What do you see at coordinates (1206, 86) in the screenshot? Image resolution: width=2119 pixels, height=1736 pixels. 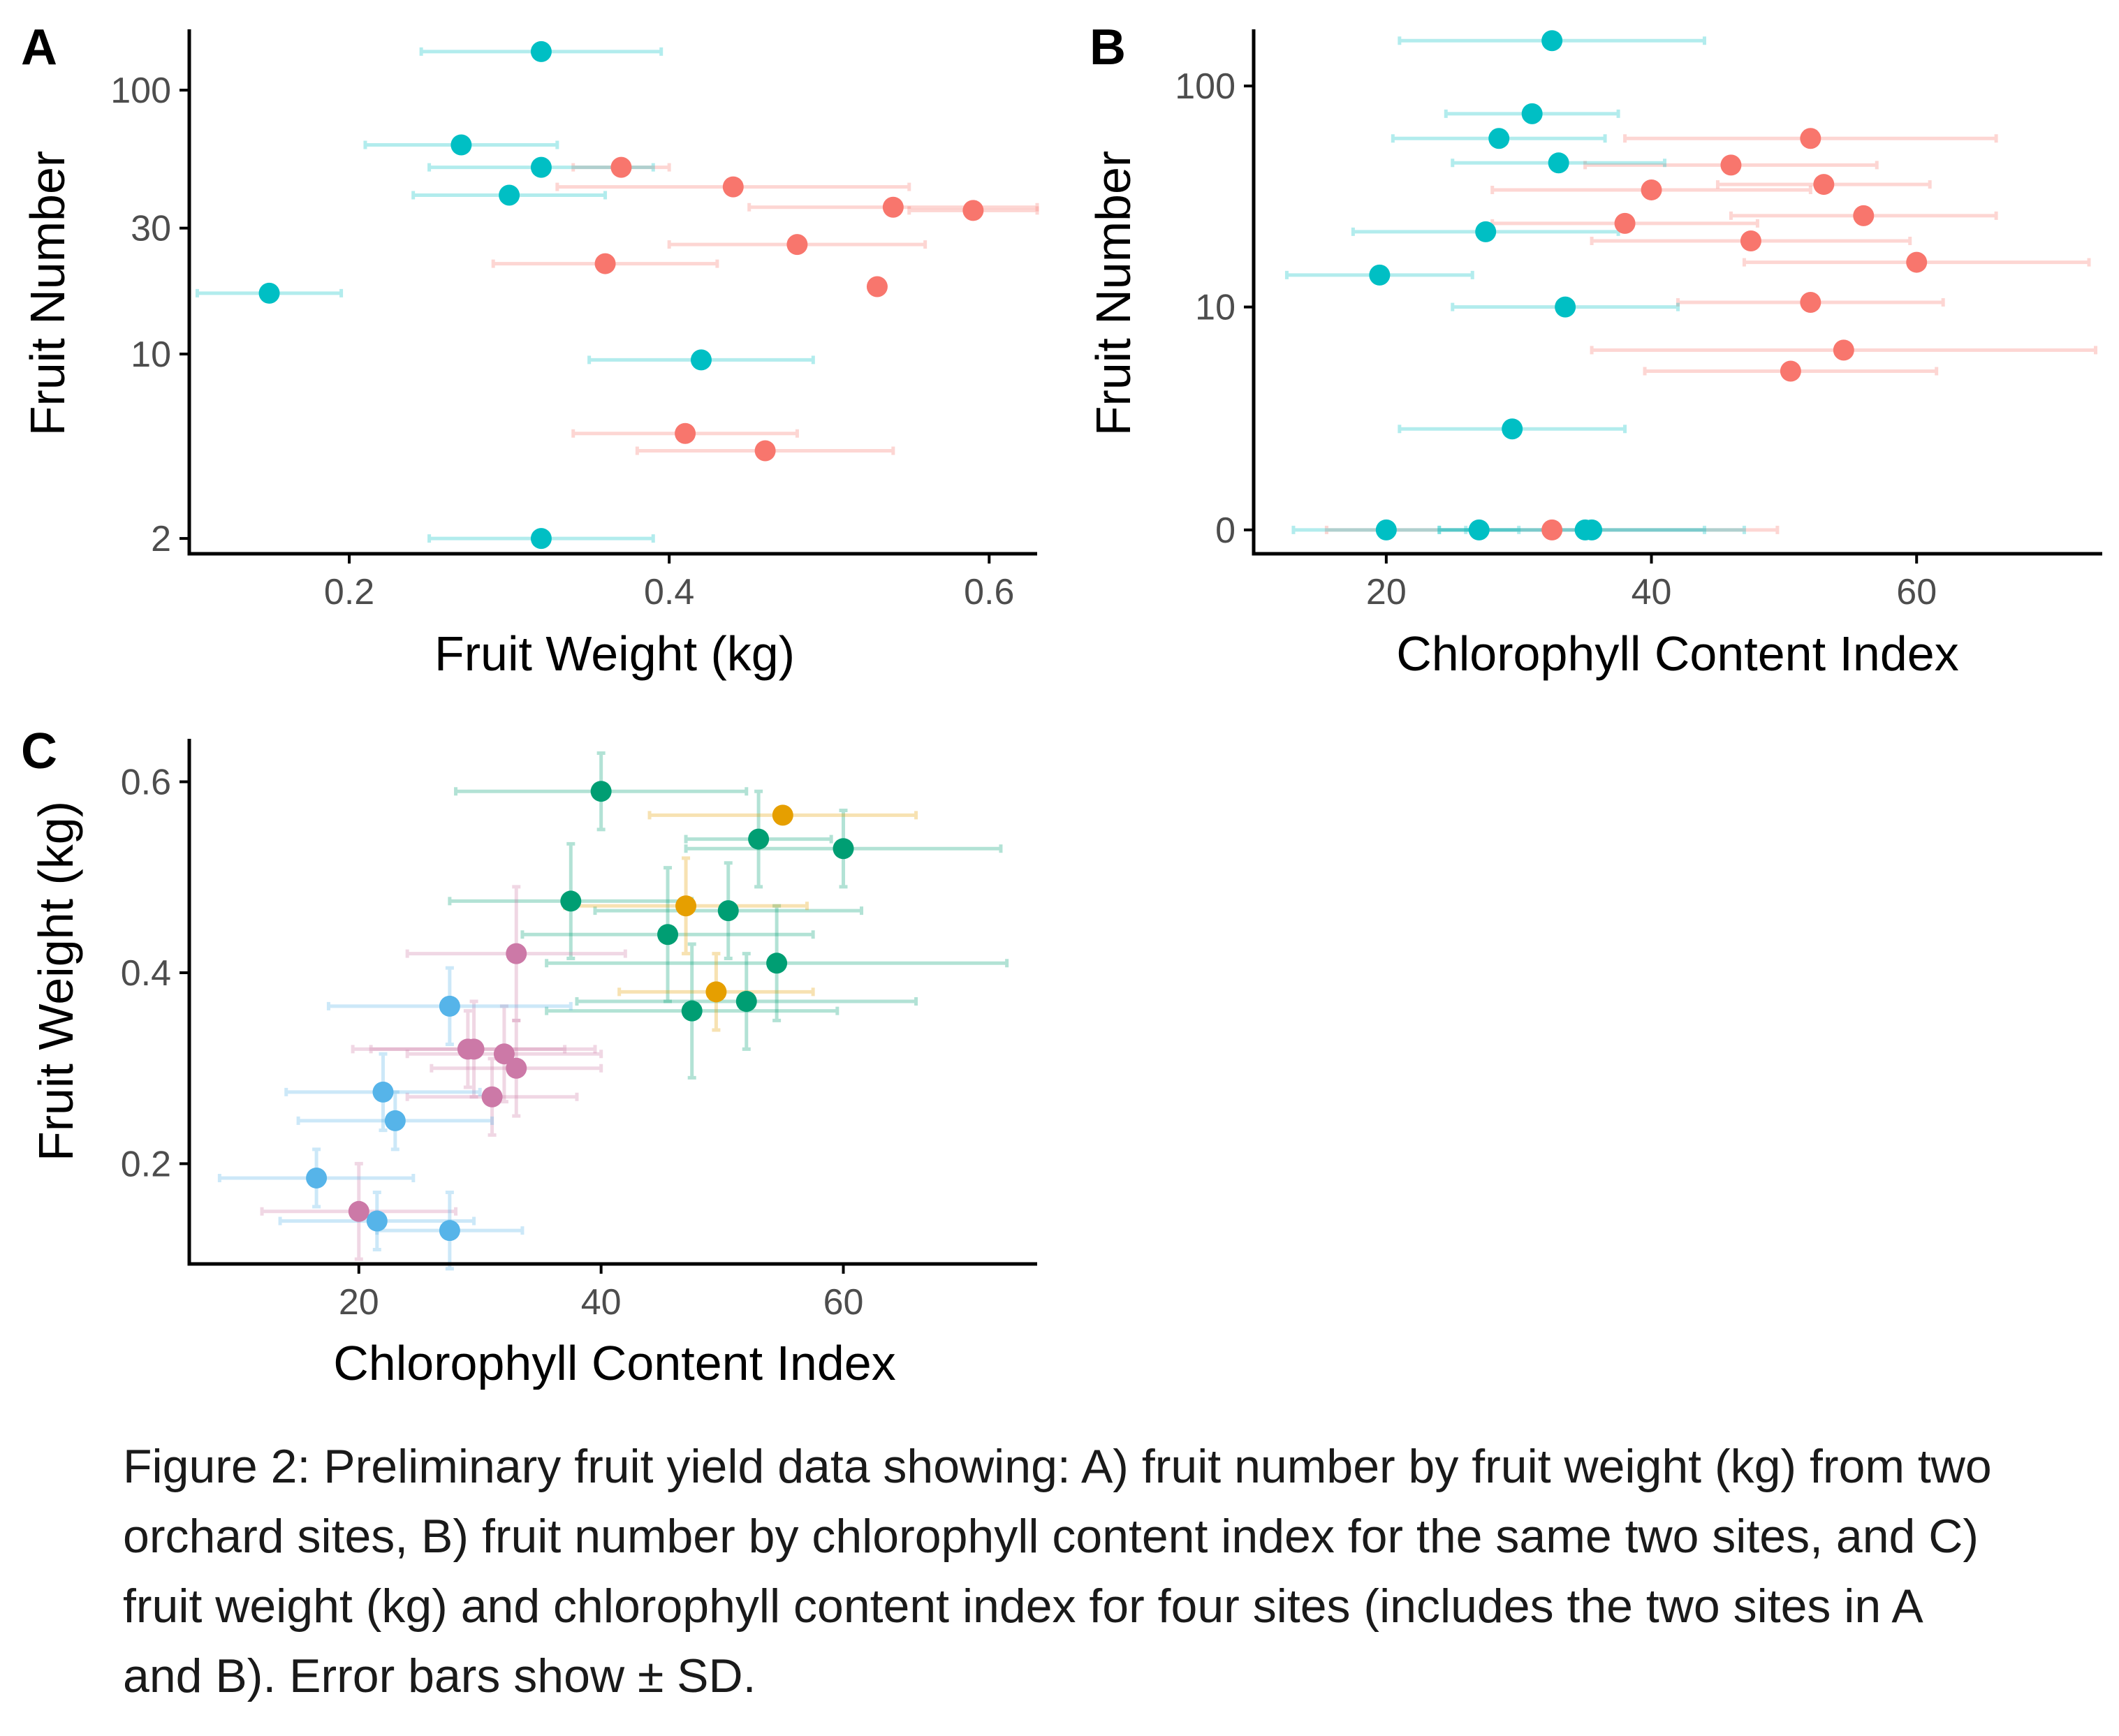 I see `panel-b-y-tick-label: 100` at bounding box center [1206, 86].